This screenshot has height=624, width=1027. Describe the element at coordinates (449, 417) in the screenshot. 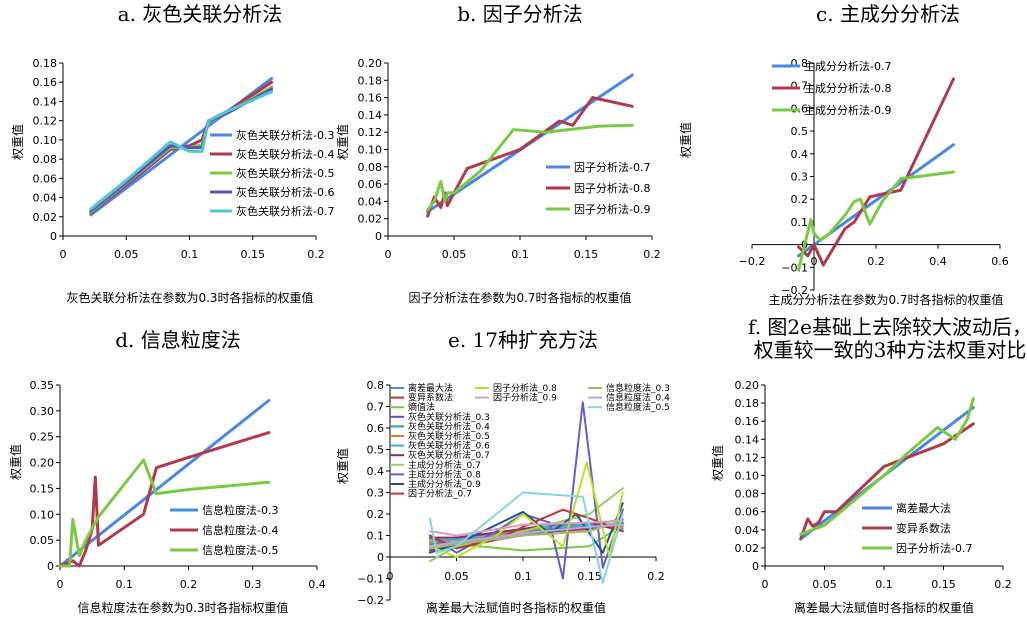

I see `legend-label: 灰色关联分析法_0.3` at that location.